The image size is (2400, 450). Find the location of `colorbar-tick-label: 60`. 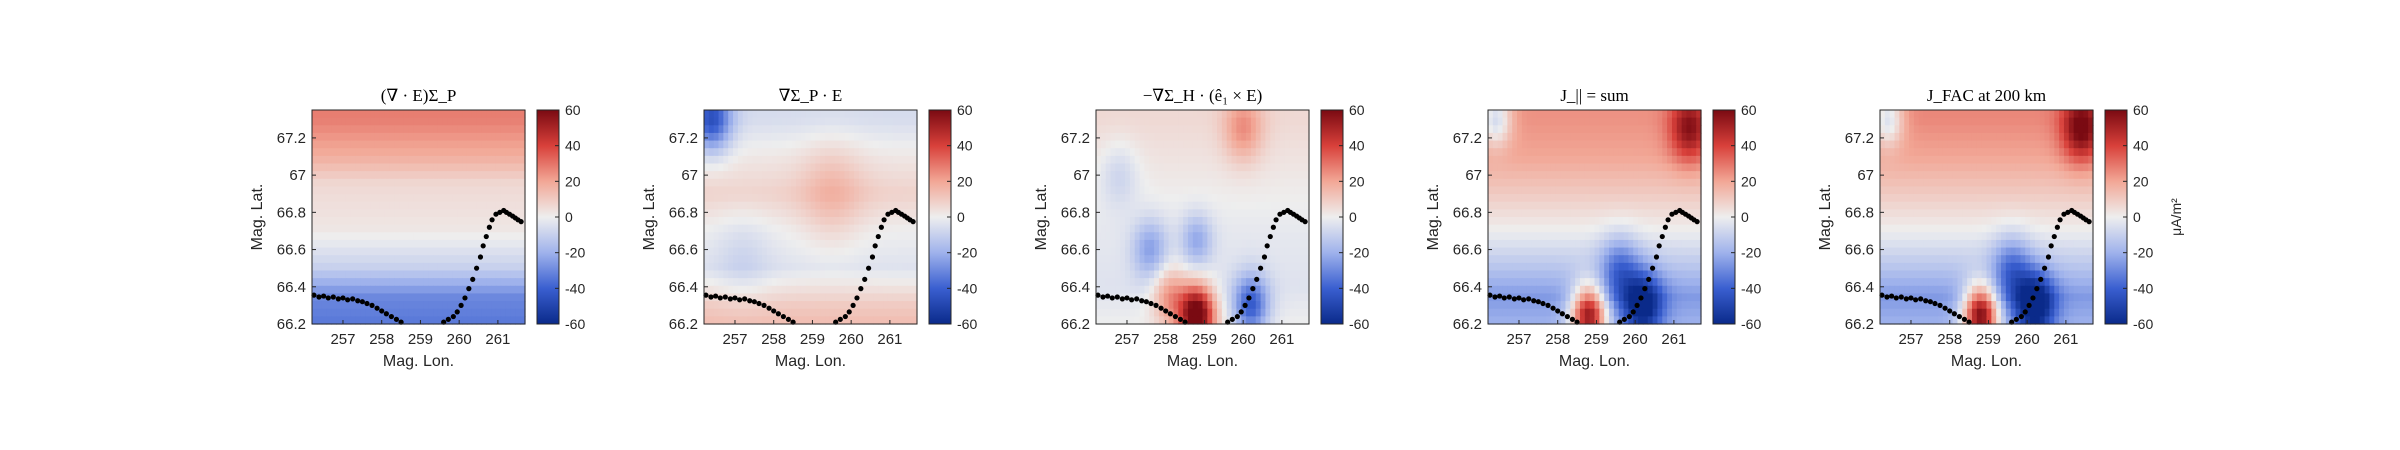

colorbar-tick-label: 60 is located at coordinates (965, 110).